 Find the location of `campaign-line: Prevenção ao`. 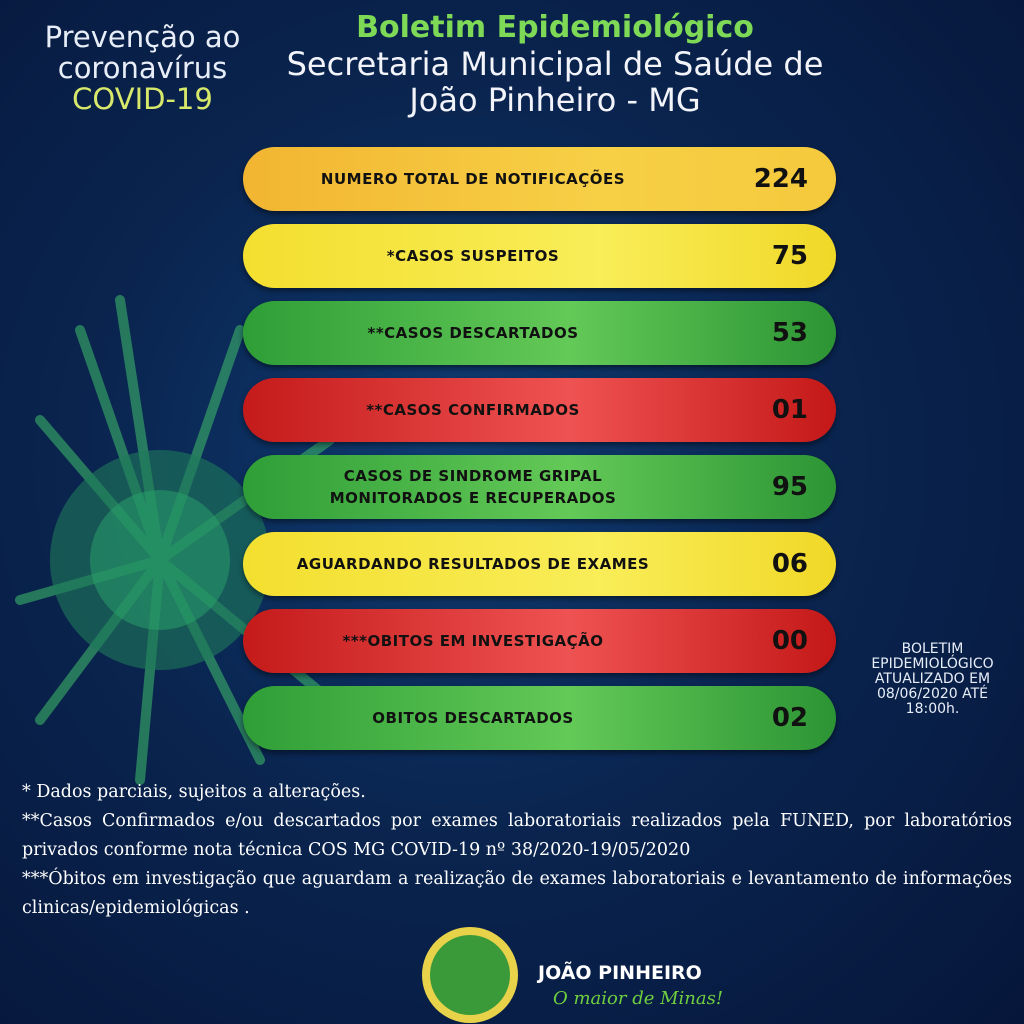

campaign-line: Prevenção ao is located at coordinates (142, 37).